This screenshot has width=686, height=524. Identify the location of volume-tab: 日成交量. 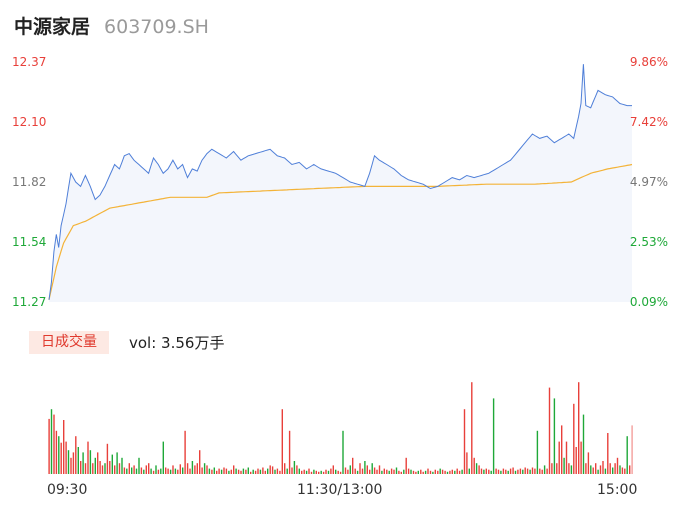
(69, 342).